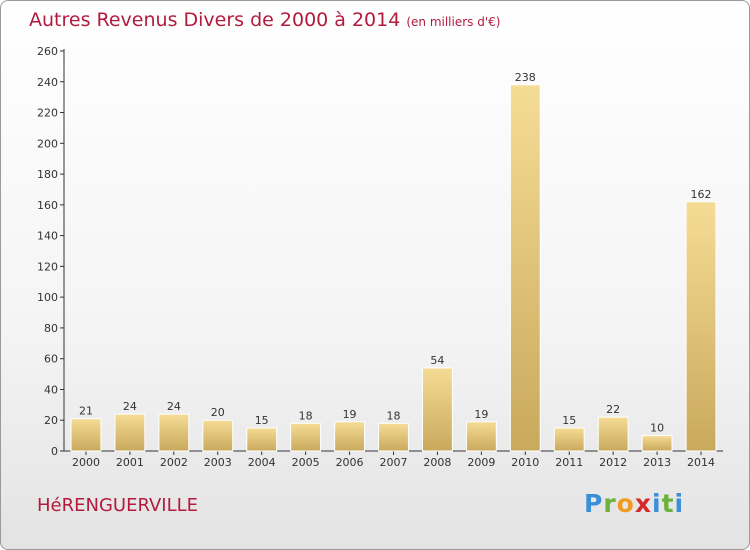 Image resolution: width=750 pixels, height=550 pixels. I want to click on place-name: HéRENGUERVILLE, so click(118, 505).